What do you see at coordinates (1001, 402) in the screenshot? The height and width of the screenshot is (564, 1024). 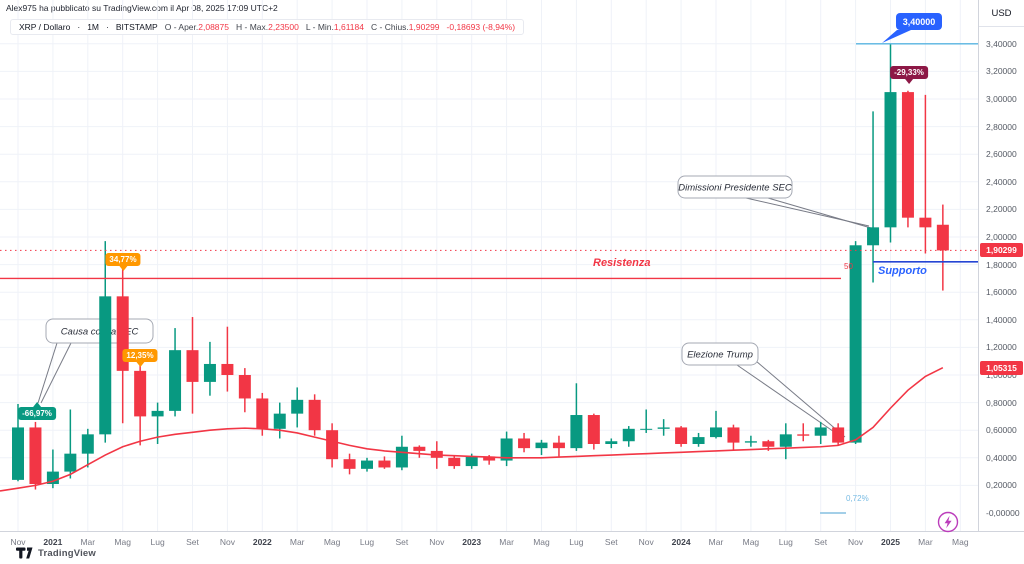 I see `price-tick: 0,80000` at bounding box center [1001, 402].